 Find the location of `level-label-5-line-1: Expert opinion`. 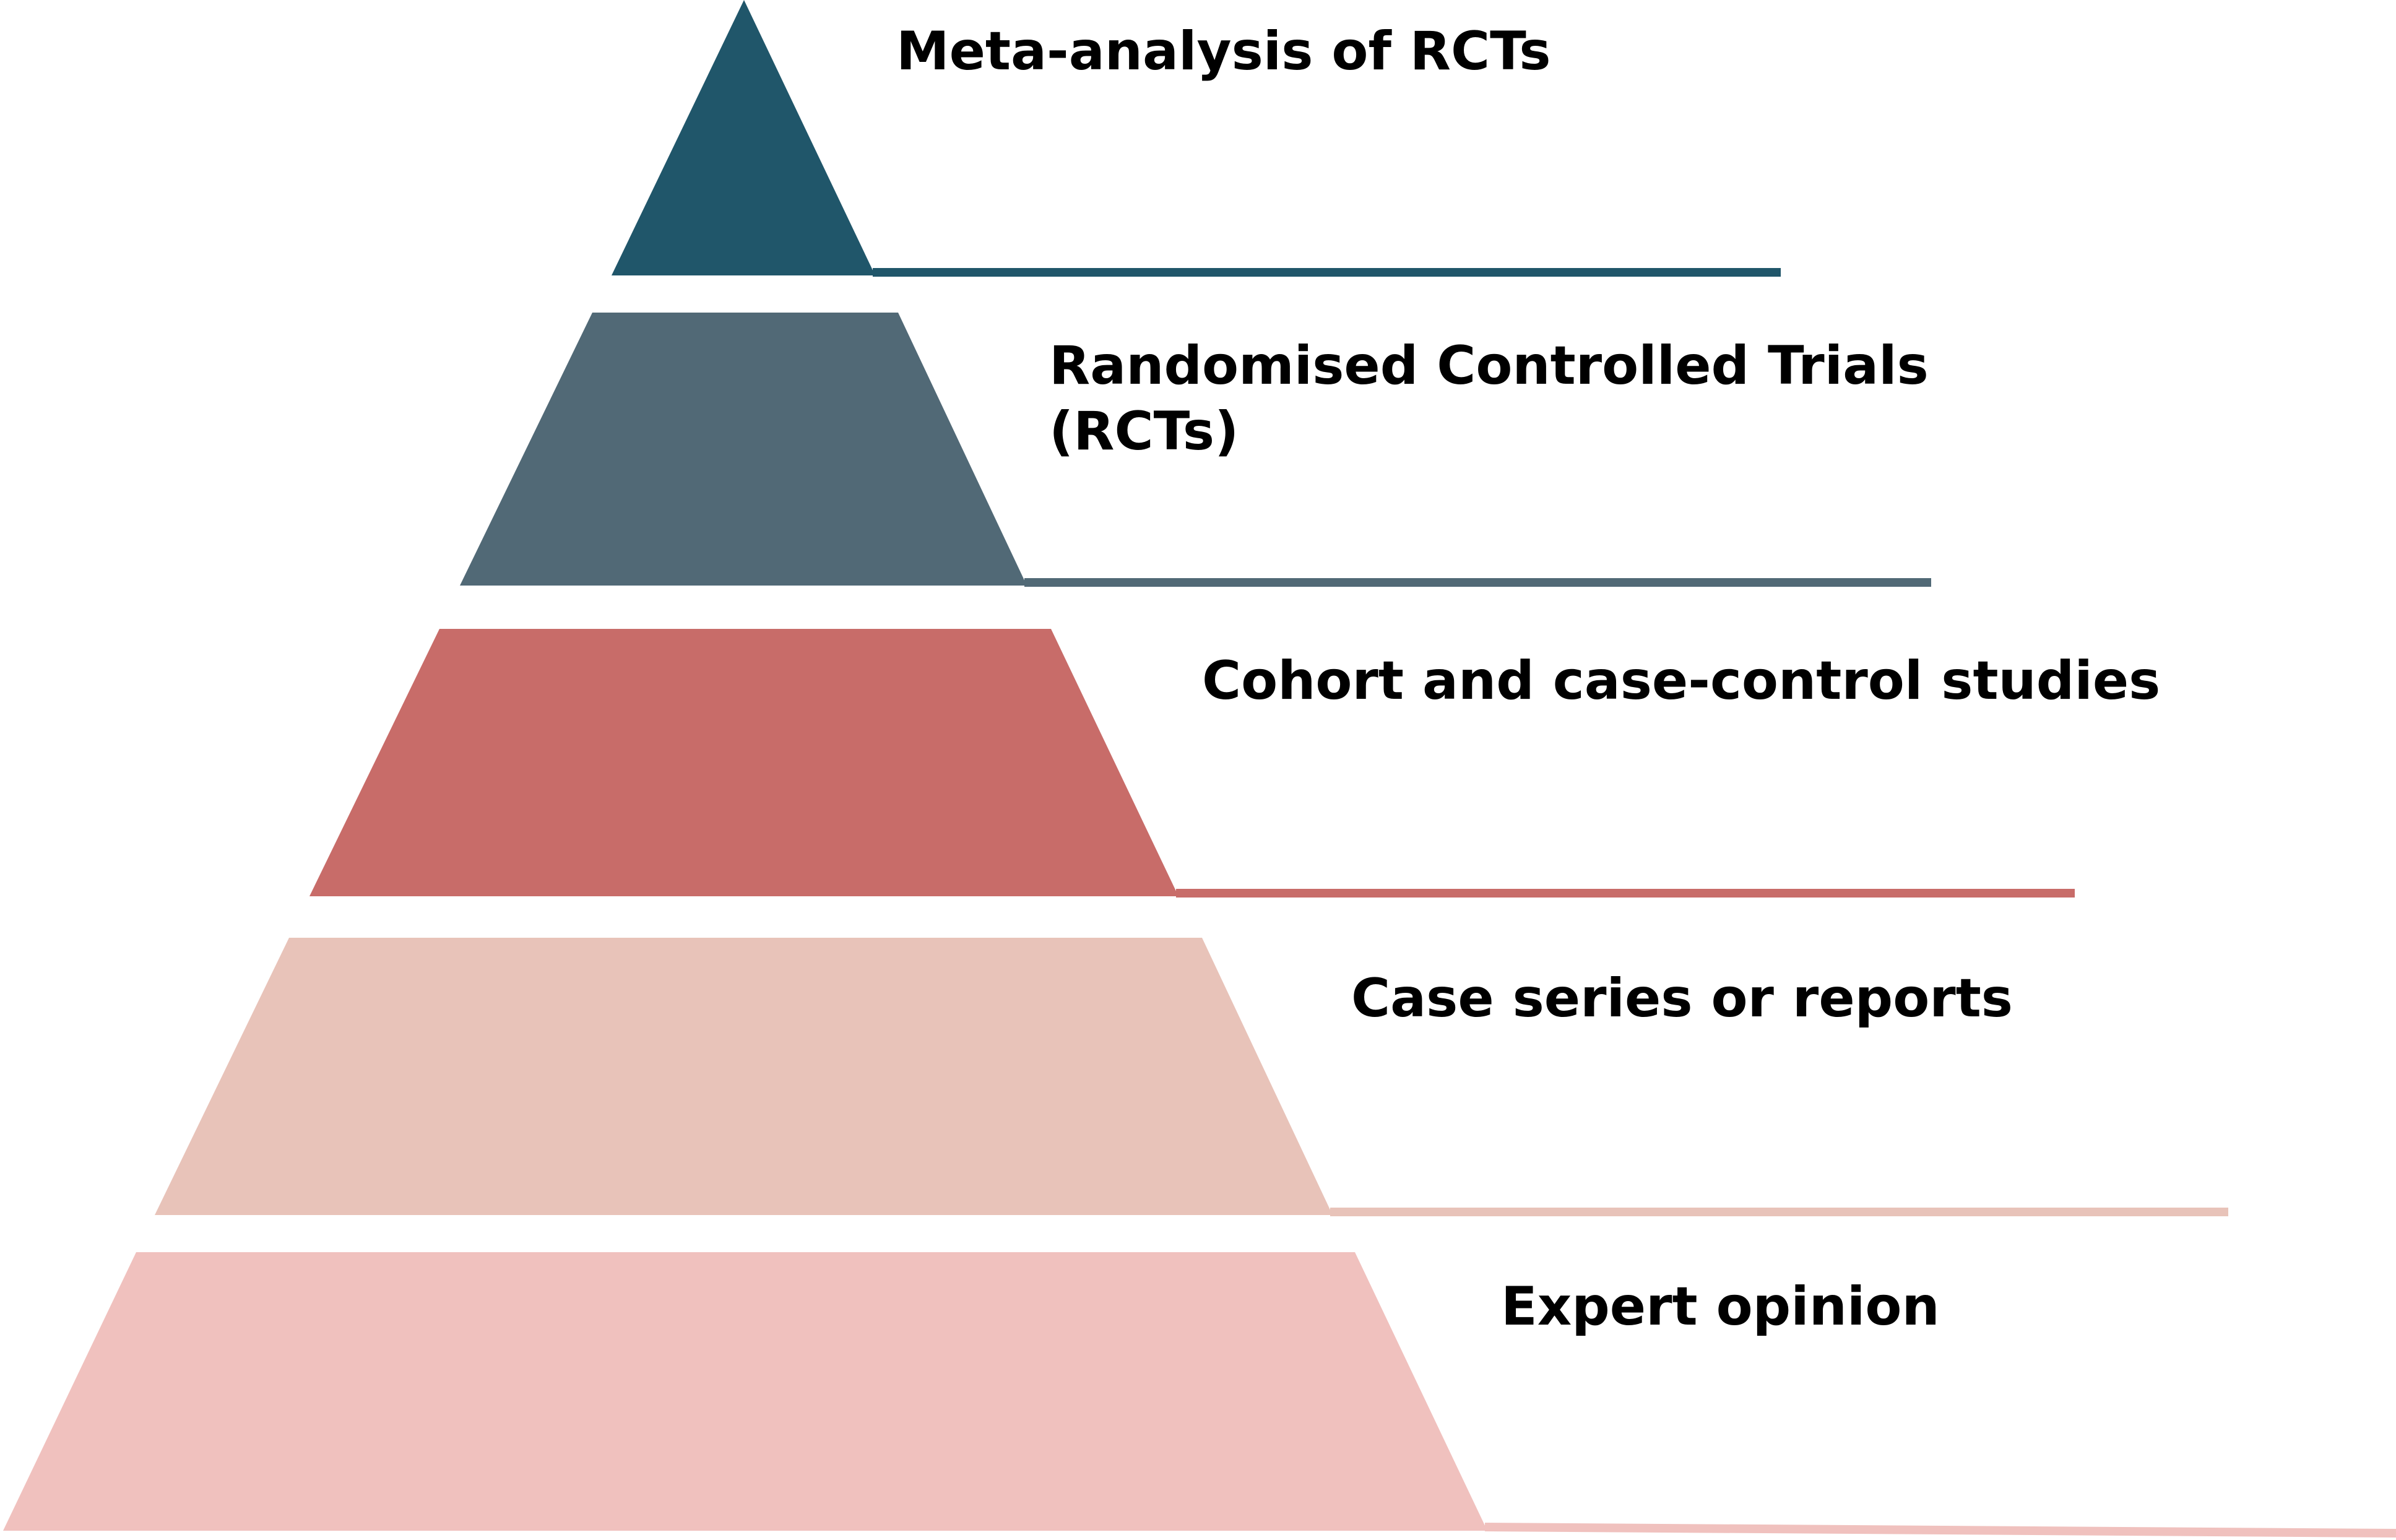

level-label-5-line-1: Expert opinion is located at coordinates (1720, 1307).